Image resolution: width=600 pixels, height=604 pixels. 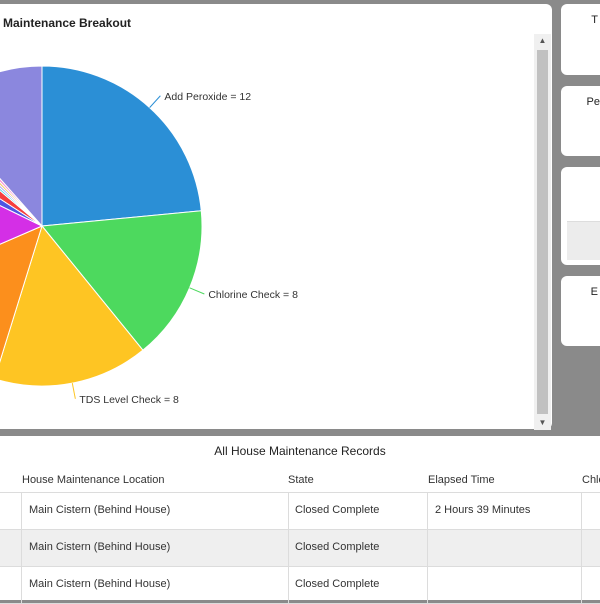 What do you see at coordinates (67, 23) in the screenshot?
I see `chart-title: Maintenance Breakout` at bounding box center [67, 23].